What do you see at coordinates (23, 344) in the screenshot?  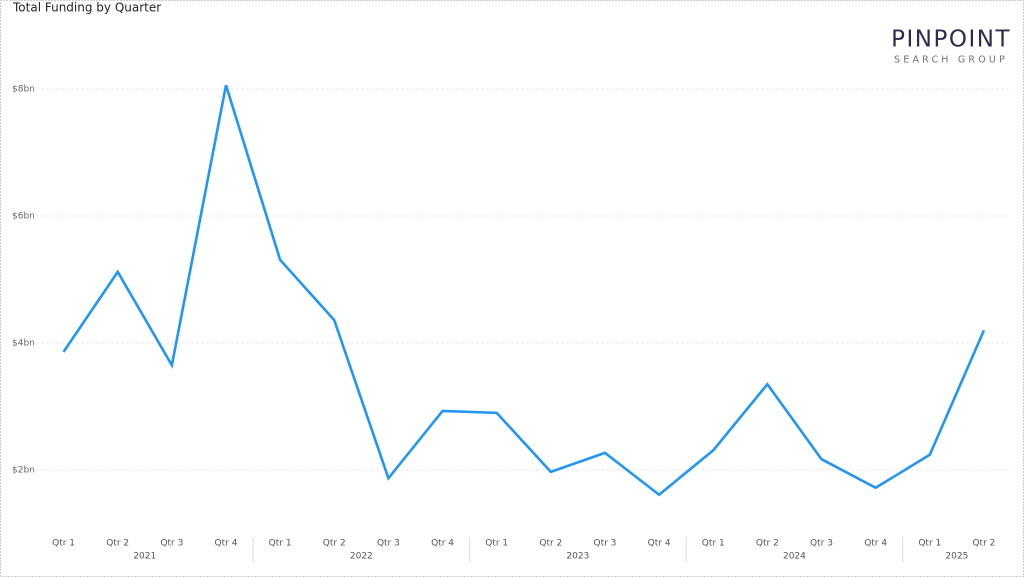 I see `y-tick-label: $4bn` at bounding box center [23, 344].